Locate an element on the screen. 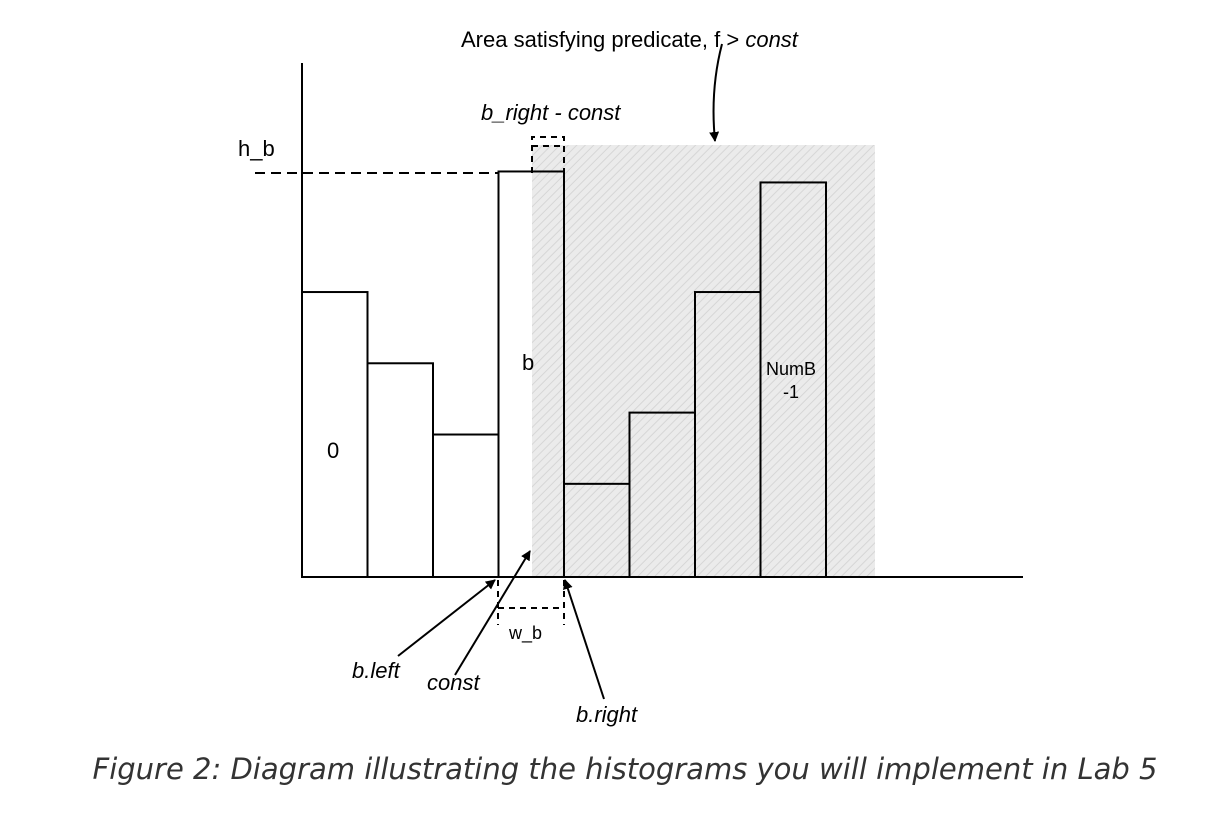  const-label: const is located at coordinates (453, 682).